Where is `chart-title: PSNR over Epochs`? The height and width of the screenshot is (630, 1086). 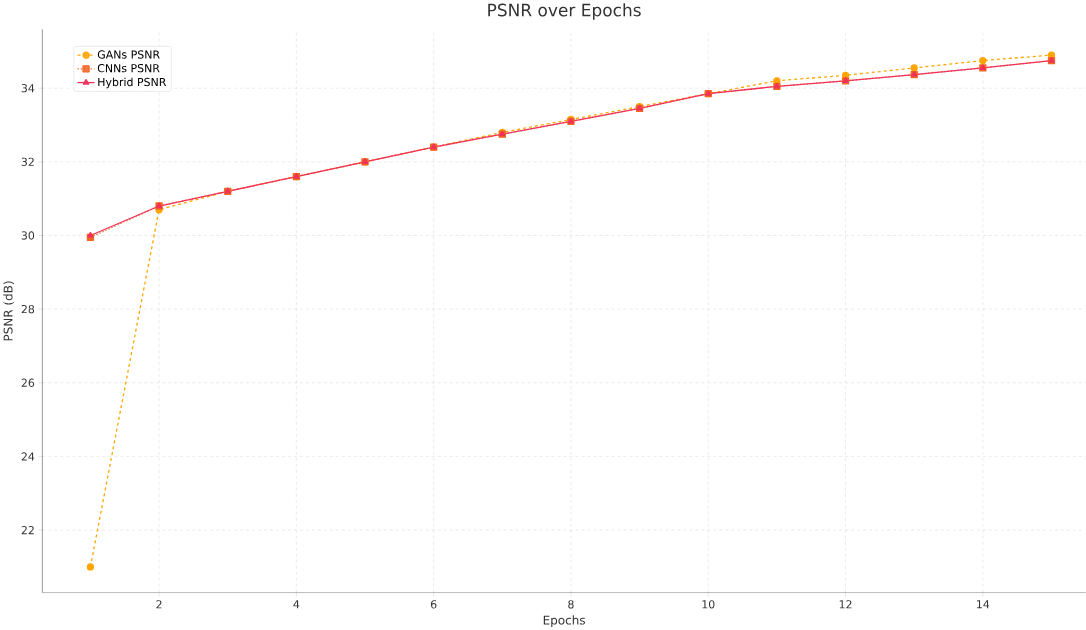 chart-title: PSNR over Epochs is located at coordinates (564, 11).